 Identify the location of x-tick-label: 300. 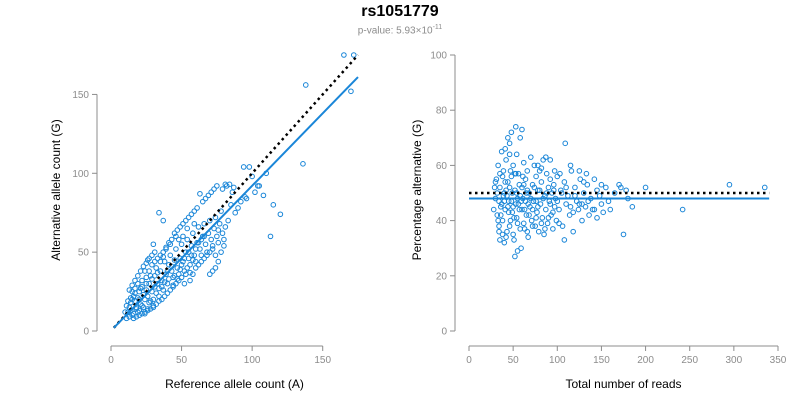
(734, 360).